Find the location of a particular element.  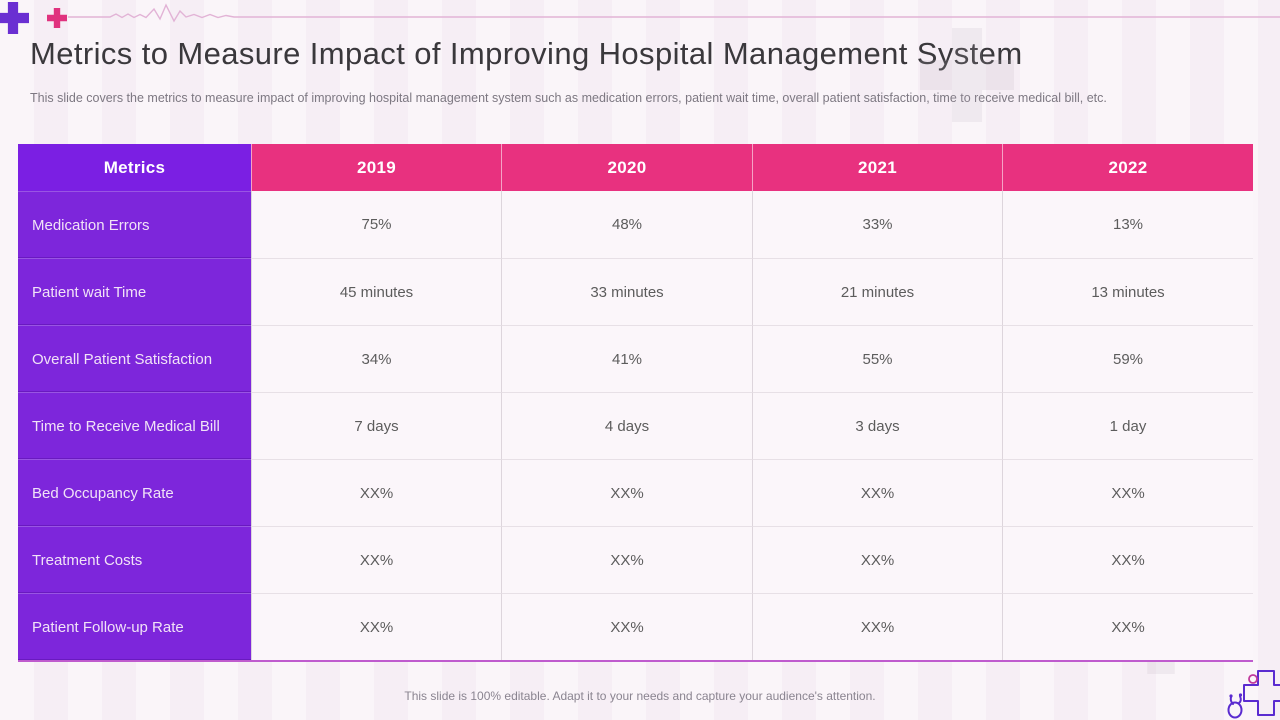

value-cell: 45 minutes is located at coordinates (376, 291).